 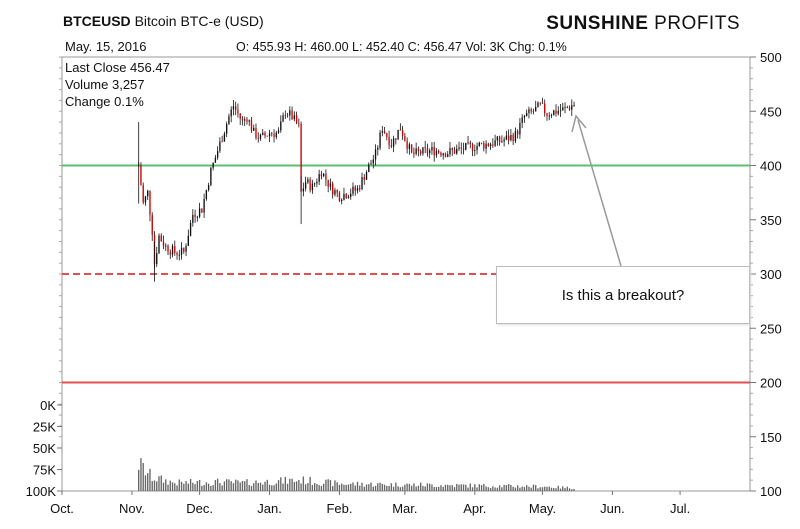 I want to click on x-tick-label: Jun., so click(x=612, y=508).